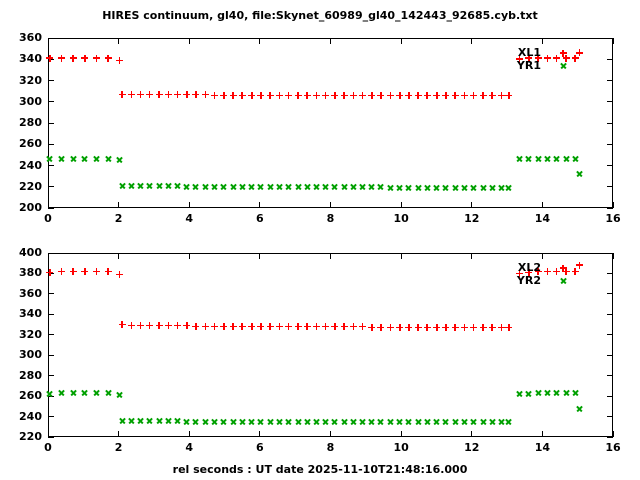 The height and width of the screenshot is (480, 640). What do you see at coordinates (118, 447) in the screenshot?
I see `x-tick-label: 2` at bounding box center [118, 447].